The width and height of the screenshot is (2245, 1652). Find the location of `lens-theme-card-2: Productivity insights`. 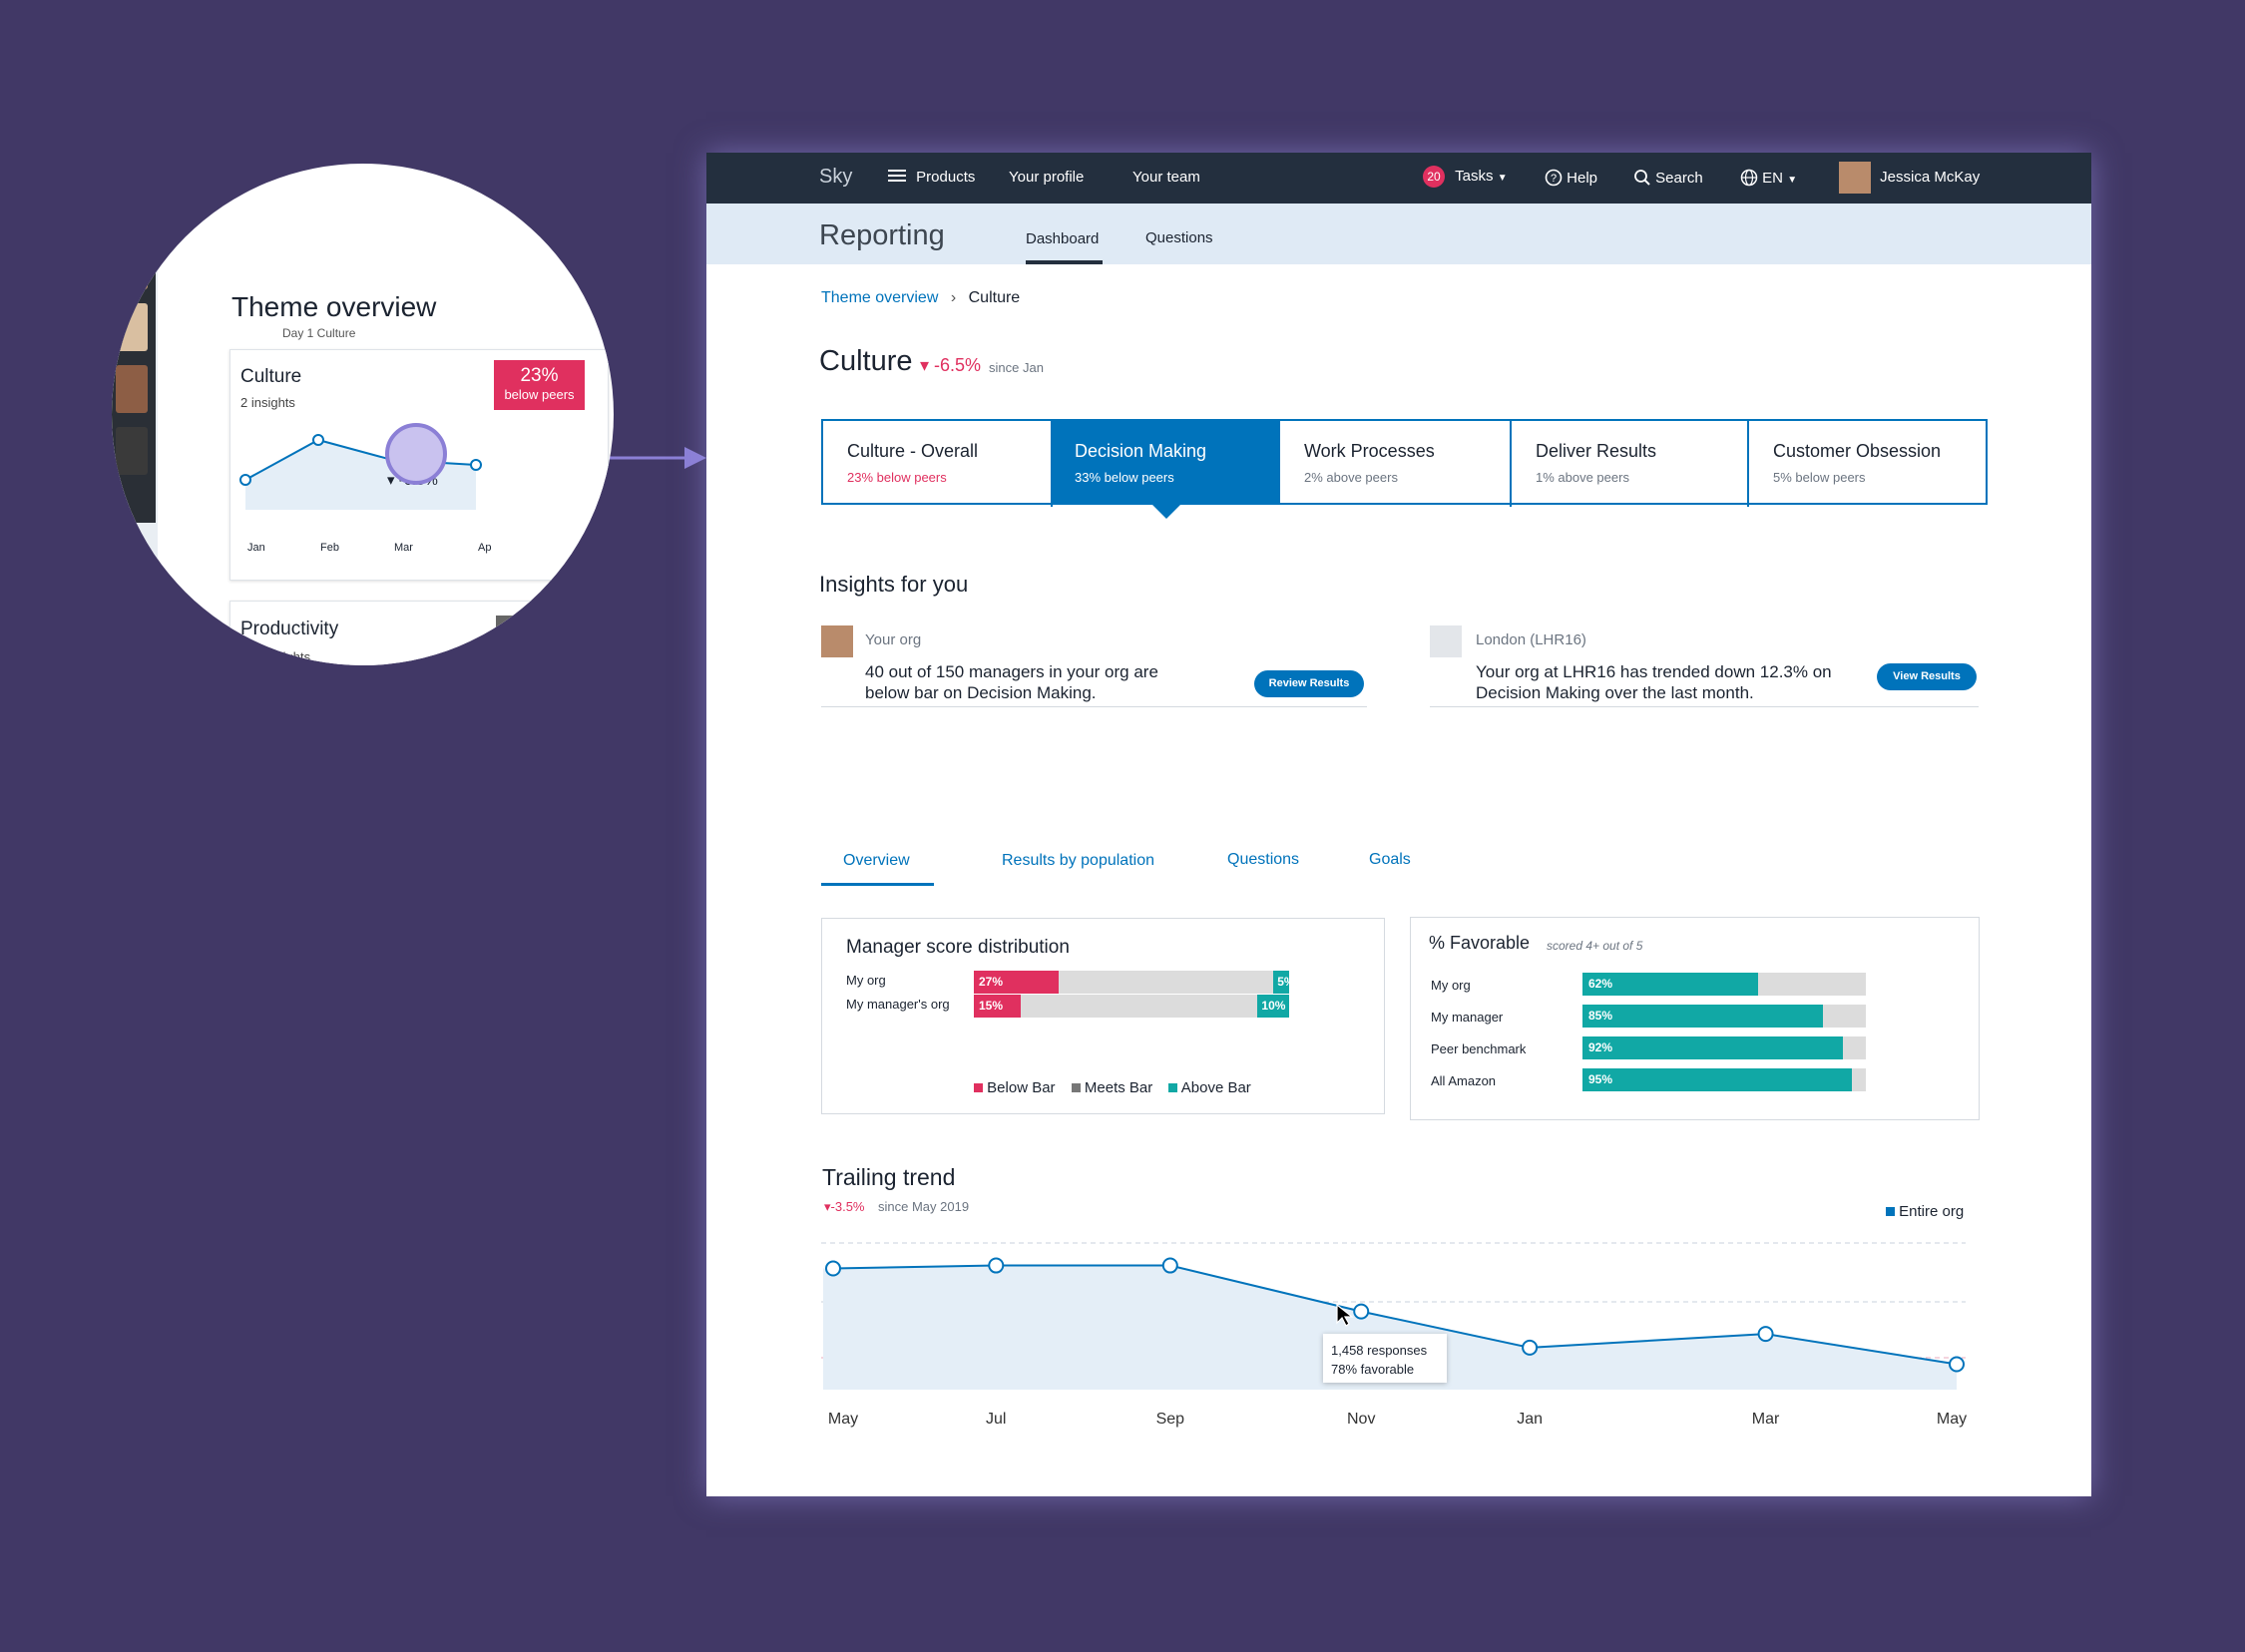

lens-theme-card-2: Productivity insights is located at coordinates (419, 633).